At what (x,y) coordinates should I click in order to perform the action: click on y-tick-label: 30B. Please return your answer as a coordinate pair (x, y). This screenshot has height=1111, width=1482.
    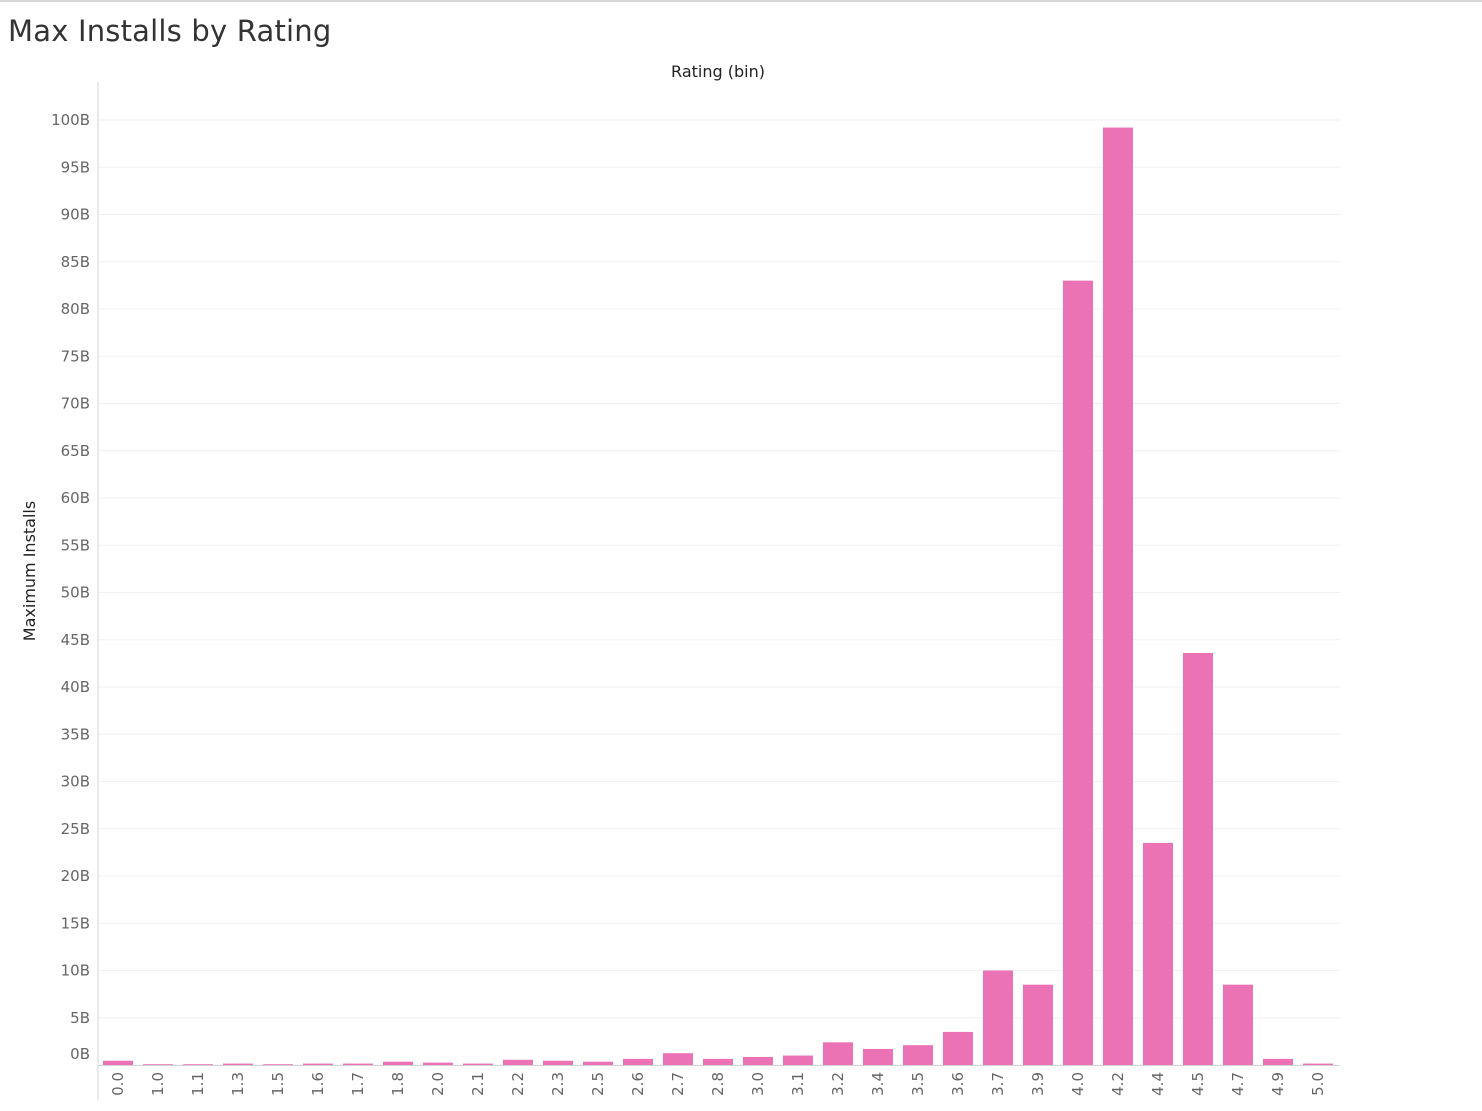
    Looking at the image, I should click on (75, 782).